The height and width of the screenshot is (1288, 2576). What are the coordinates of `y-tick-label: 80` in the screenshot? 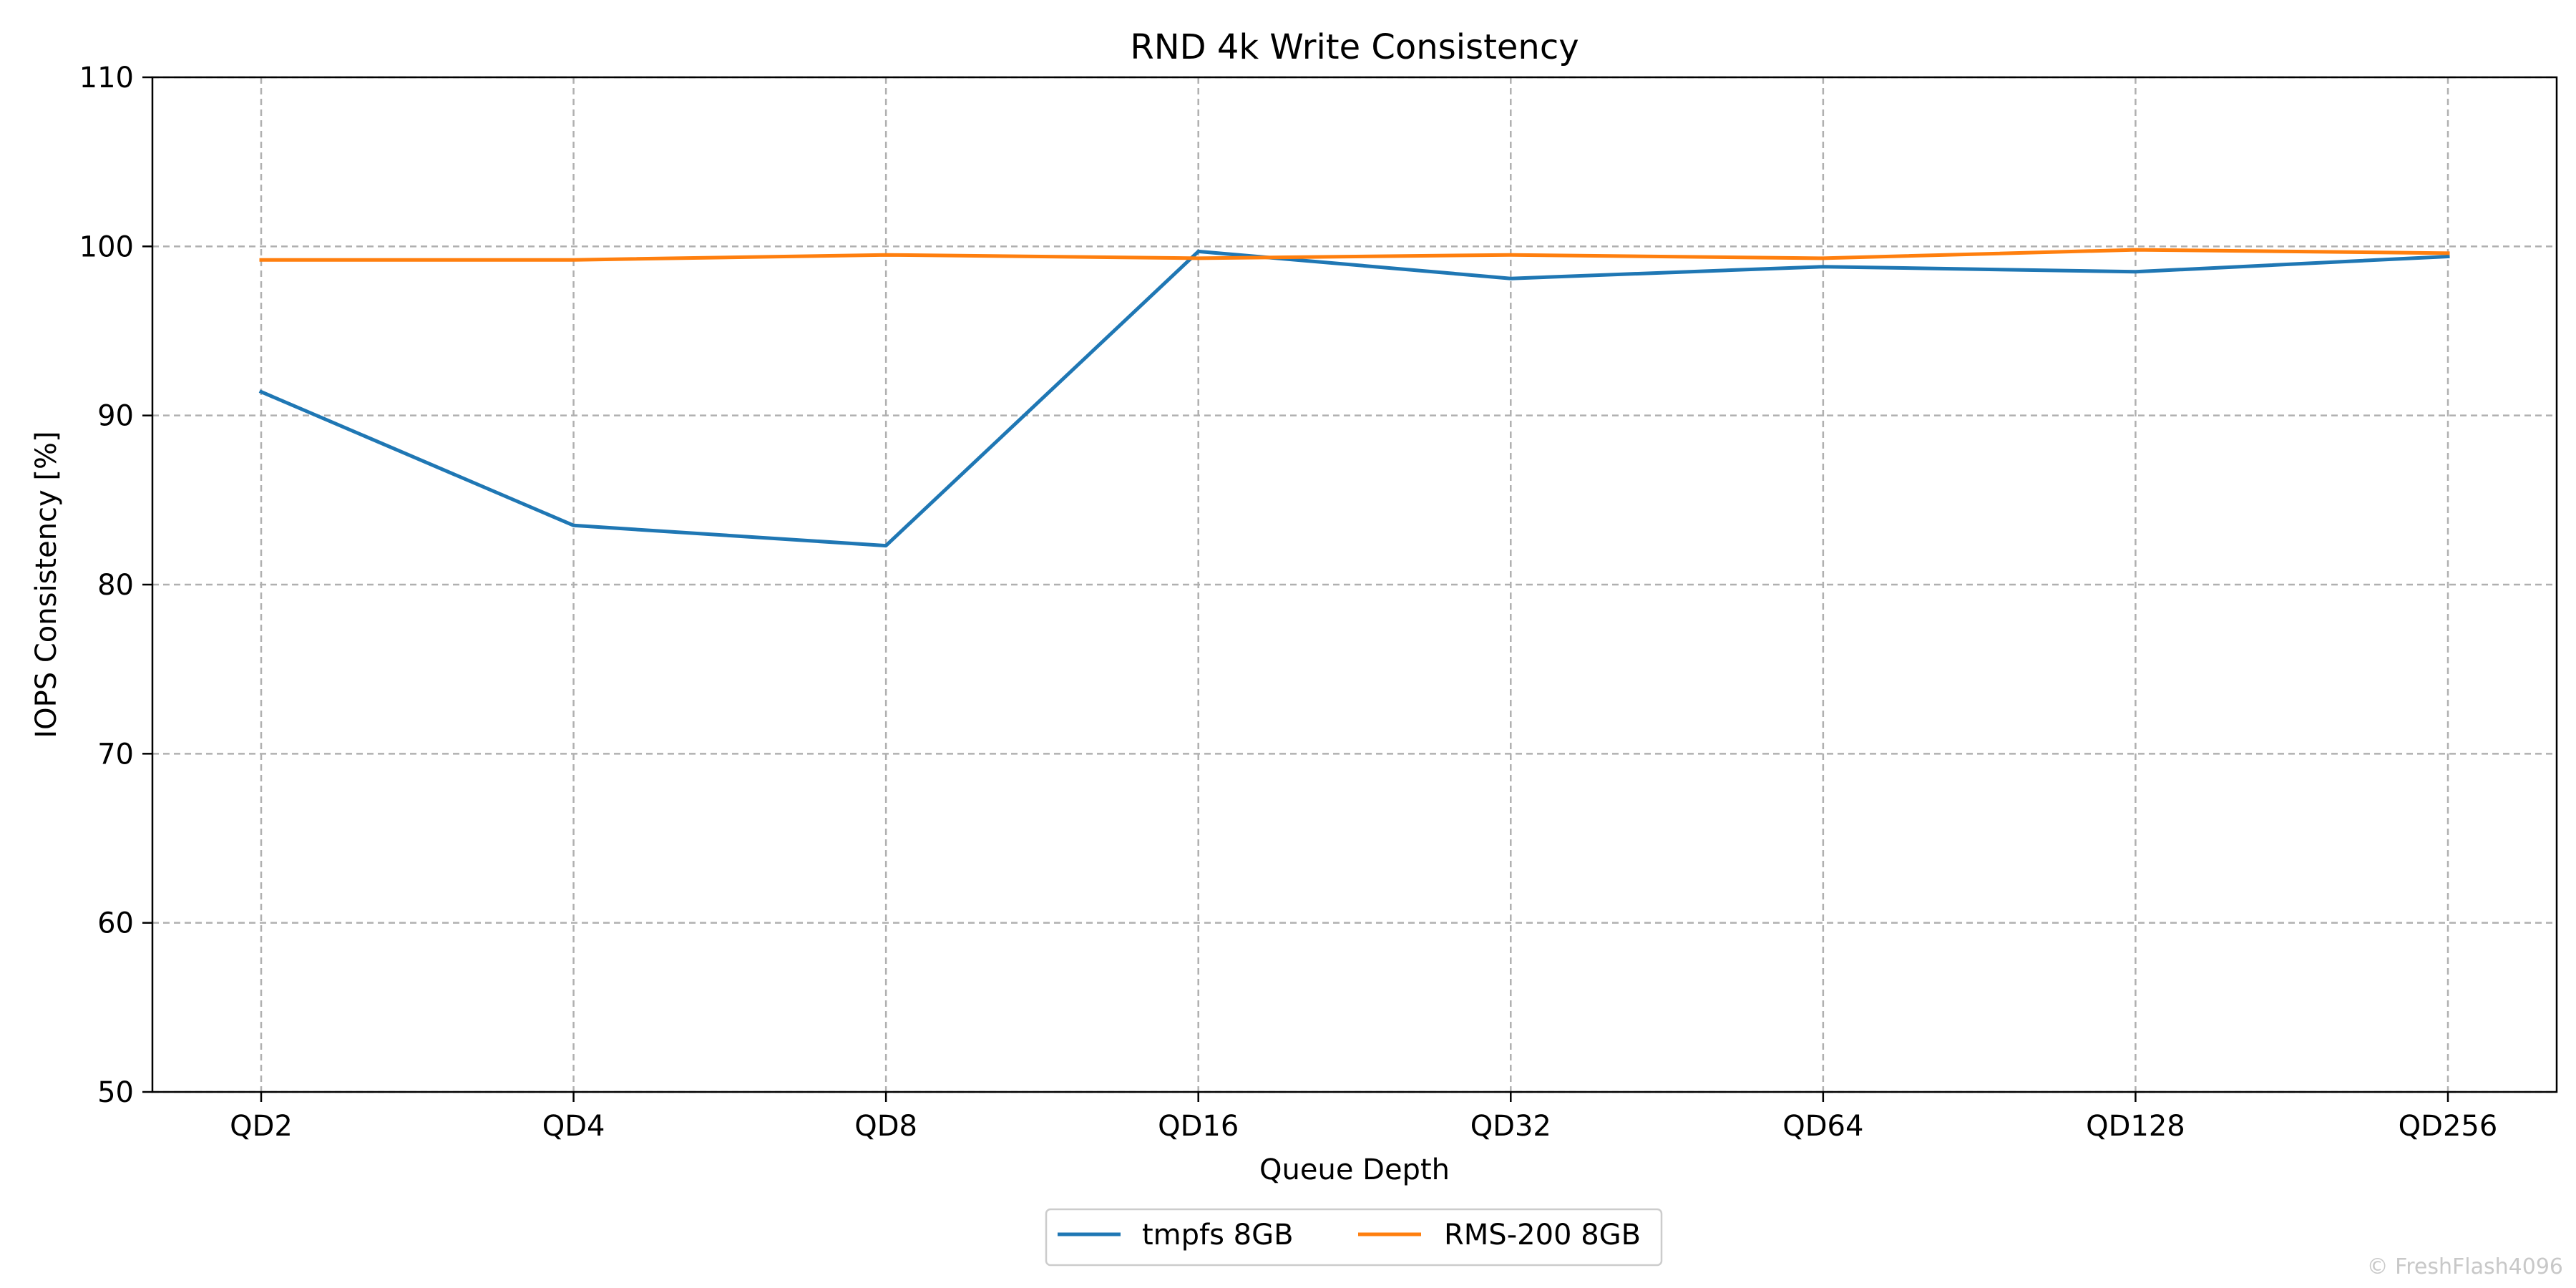 It's located at (115, 585).